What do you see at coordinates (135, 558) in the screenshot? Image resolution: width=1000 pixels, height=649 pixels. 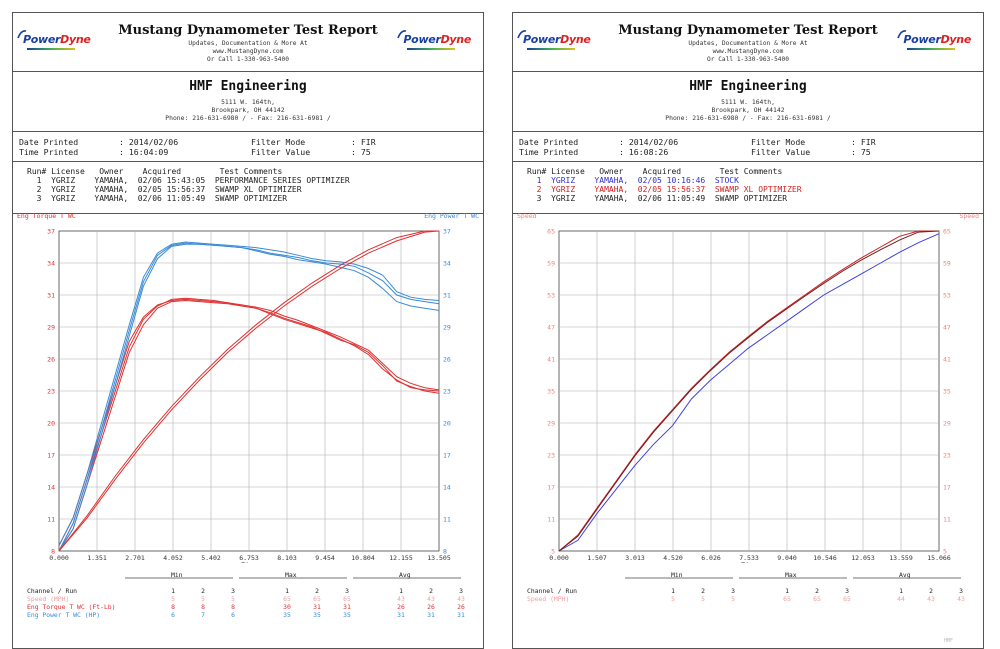 I see `x-tick-label: 2.701` at bounding box center [135, 558].